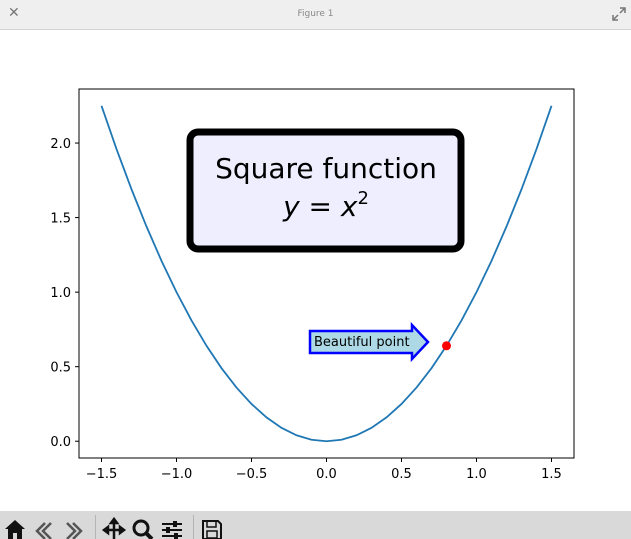 This screenshot has width=631, height=539. What do you see at coordinates (15, 527) in the screenshot?
I see `home-icon` at bounding box center [15, 527].